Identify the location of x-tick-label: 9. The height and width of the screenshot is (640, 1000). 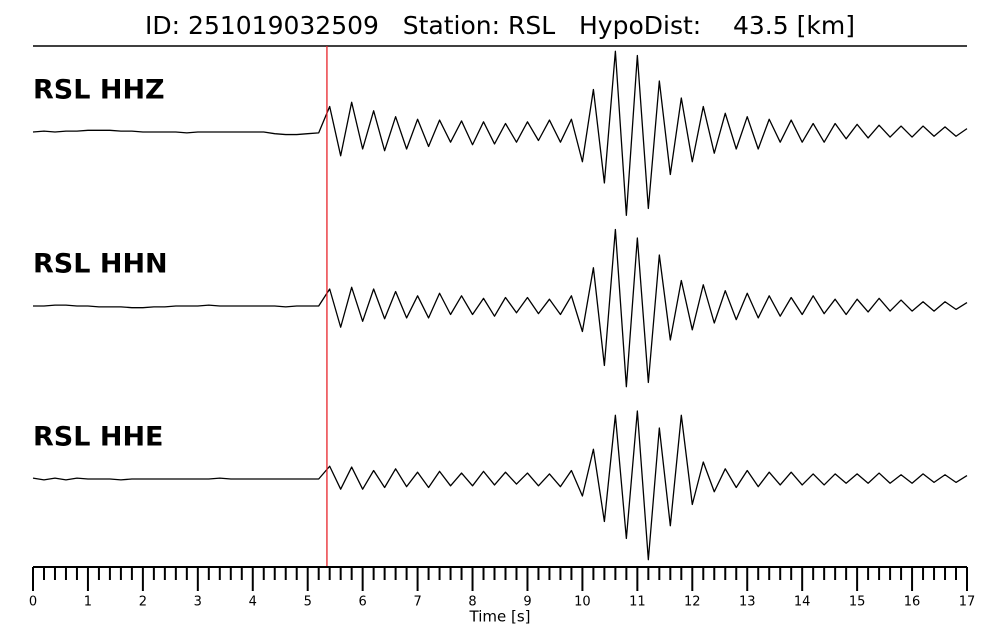
(527, 602).